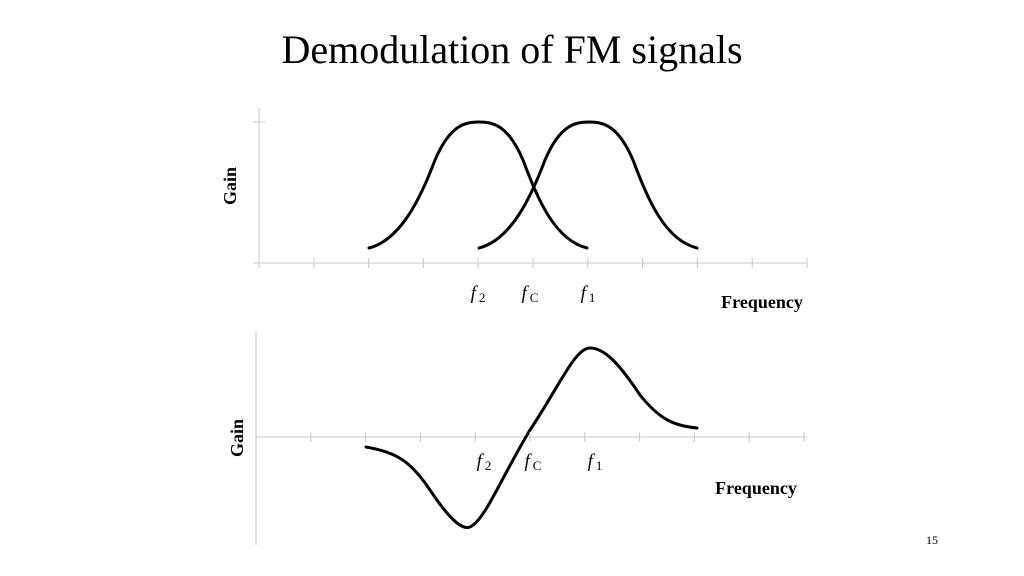  What do you see at coordinates (478, 185) in the screenshot?
I see `lower-filter-curve` at bounding box center [478, 185].